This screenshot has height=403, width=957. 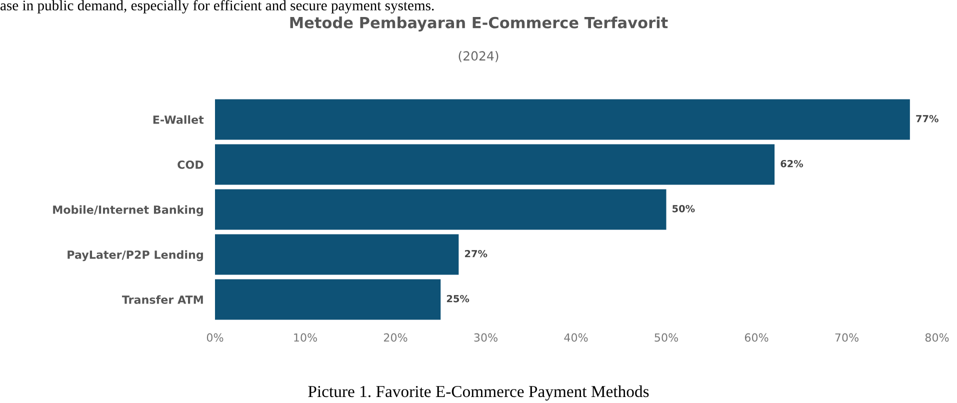 What do you see at coordinates (162, 299) in the screenshot?
I see `y-tick-label: Transfer ATM` at bounding box center [162, 299].